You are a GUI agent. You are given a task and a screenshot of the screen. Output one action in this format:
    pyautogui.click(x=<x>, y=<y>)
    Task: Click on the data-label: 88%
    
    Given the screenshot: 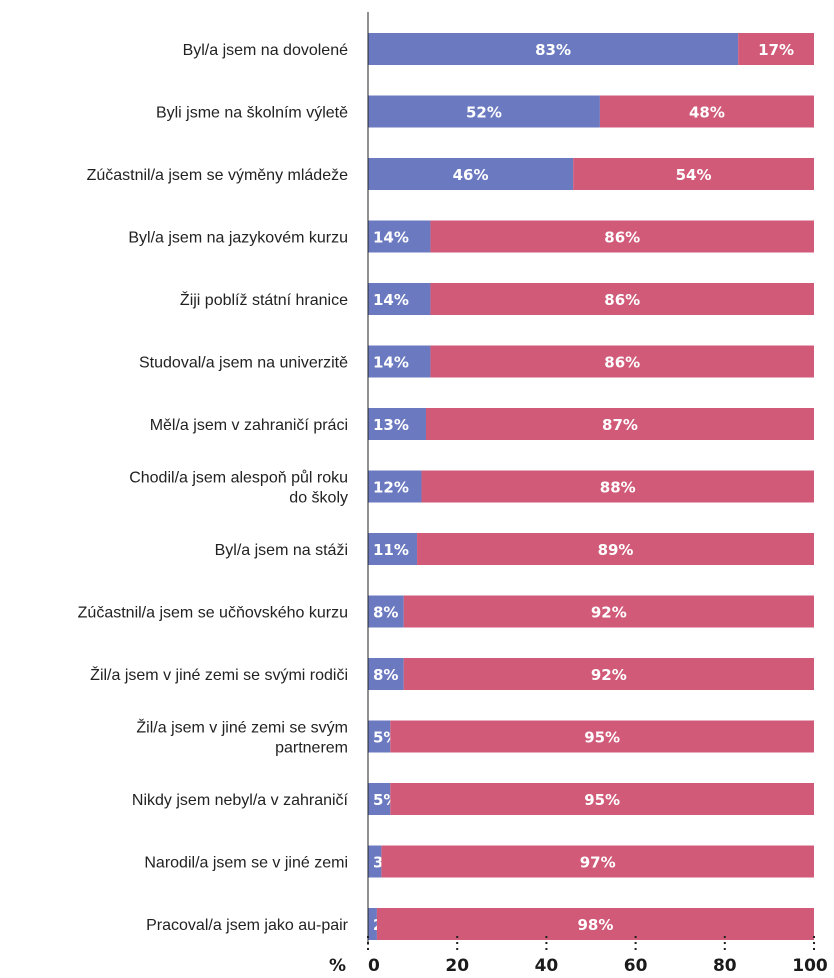 What is the action you would take?
    pyautogui.click(x=618, y=488)
    